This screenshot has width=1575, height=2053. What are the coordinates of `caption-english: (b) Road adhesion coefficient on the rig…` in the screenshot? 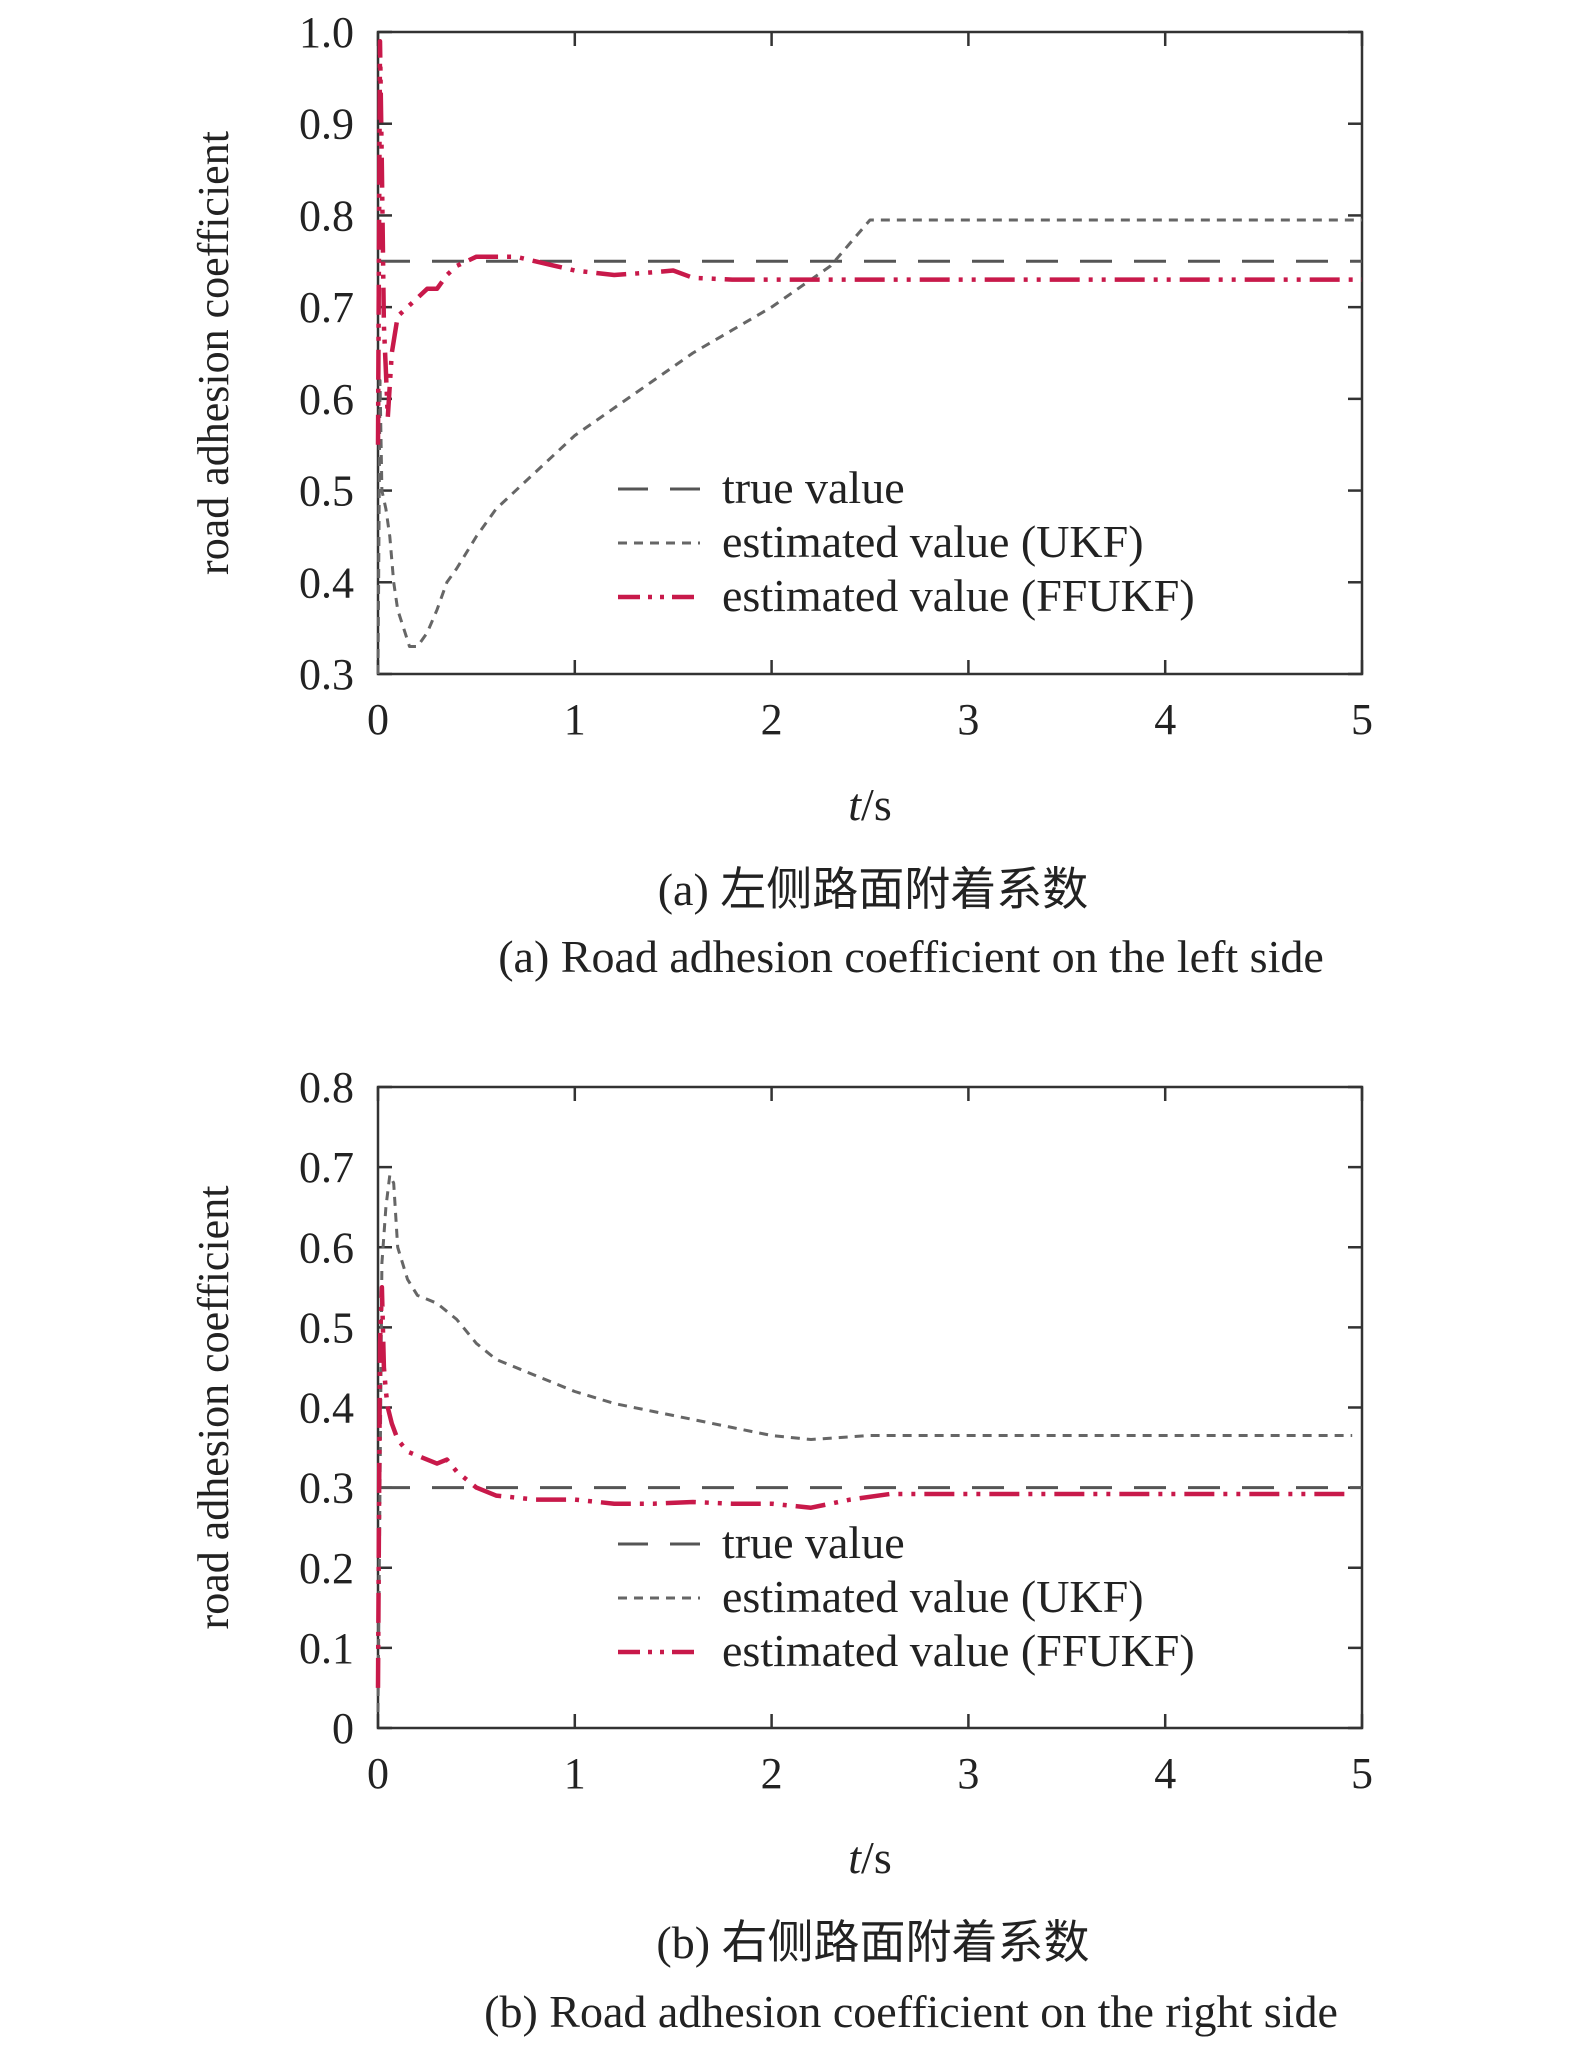 It's located at (911, 2011).